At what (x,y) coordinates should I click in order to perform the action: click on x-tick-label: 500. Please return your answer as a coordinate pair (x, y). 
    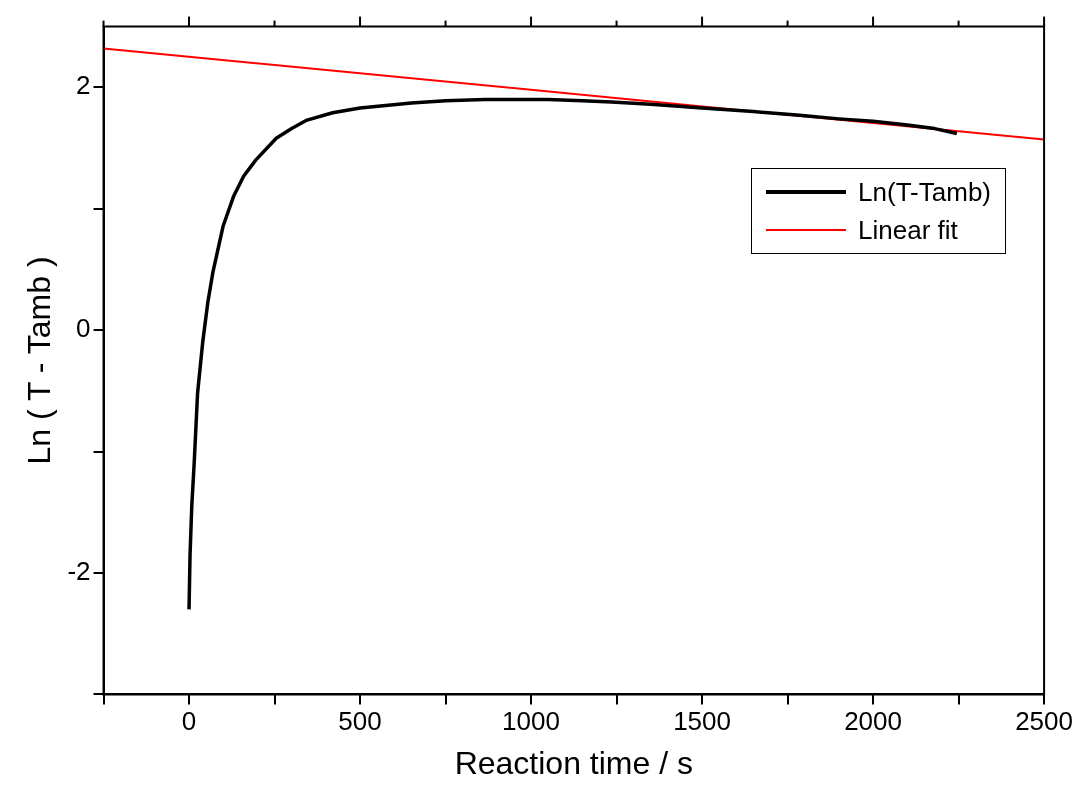
    Looking at the image, I should click on (360, 721).